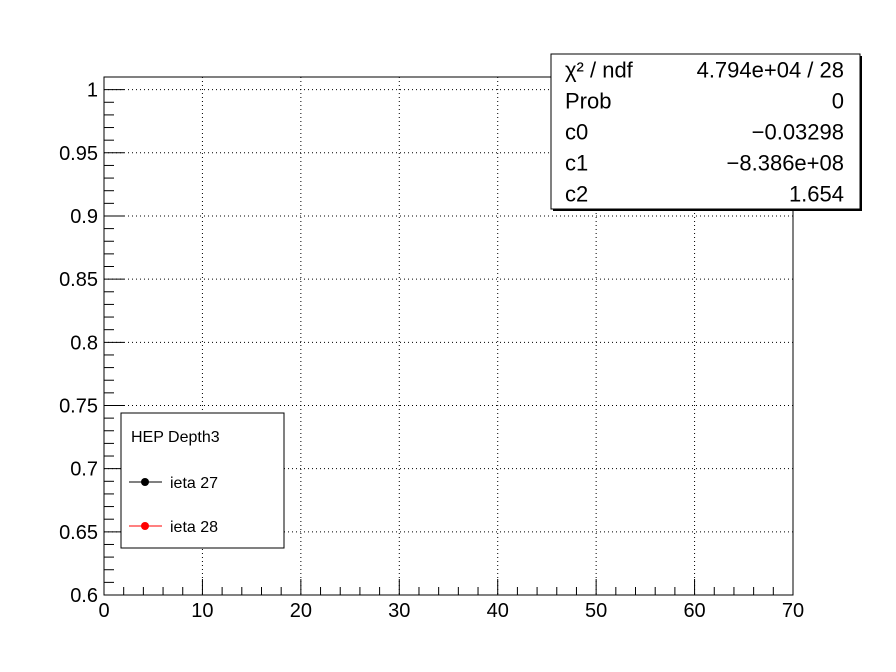 The image size is (896, 672). What do you see at coordinates (798, 132) in the screenshot?
I see `stats-value: −0.03298` at bounding box center [798, 132].